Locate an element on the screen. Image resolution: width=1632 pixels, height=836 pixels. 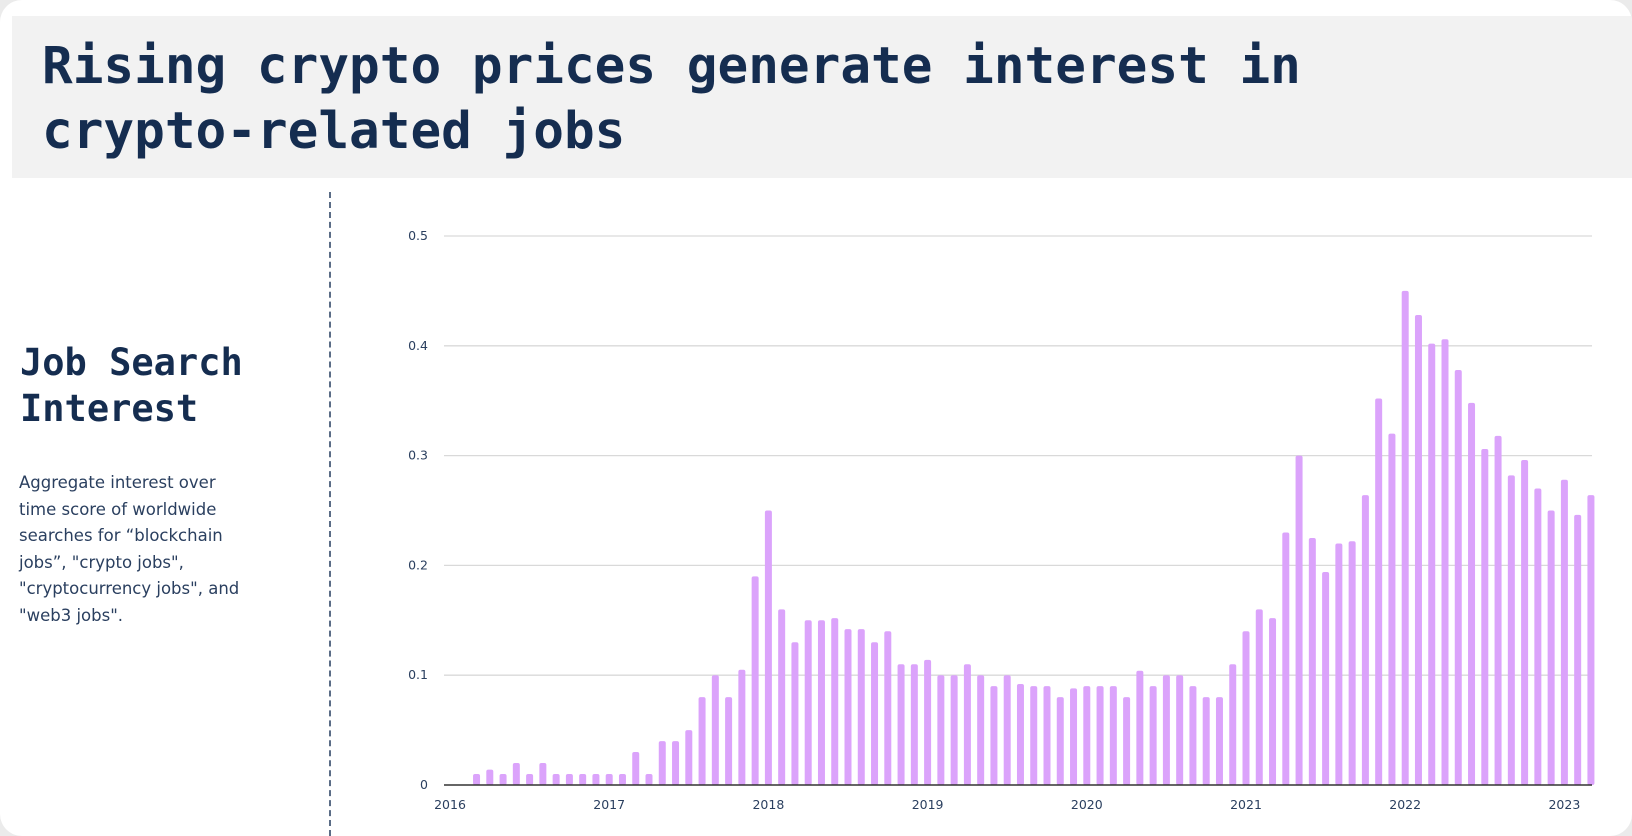
y-tick-label: 0.4 is located at coordinates (418, 345).